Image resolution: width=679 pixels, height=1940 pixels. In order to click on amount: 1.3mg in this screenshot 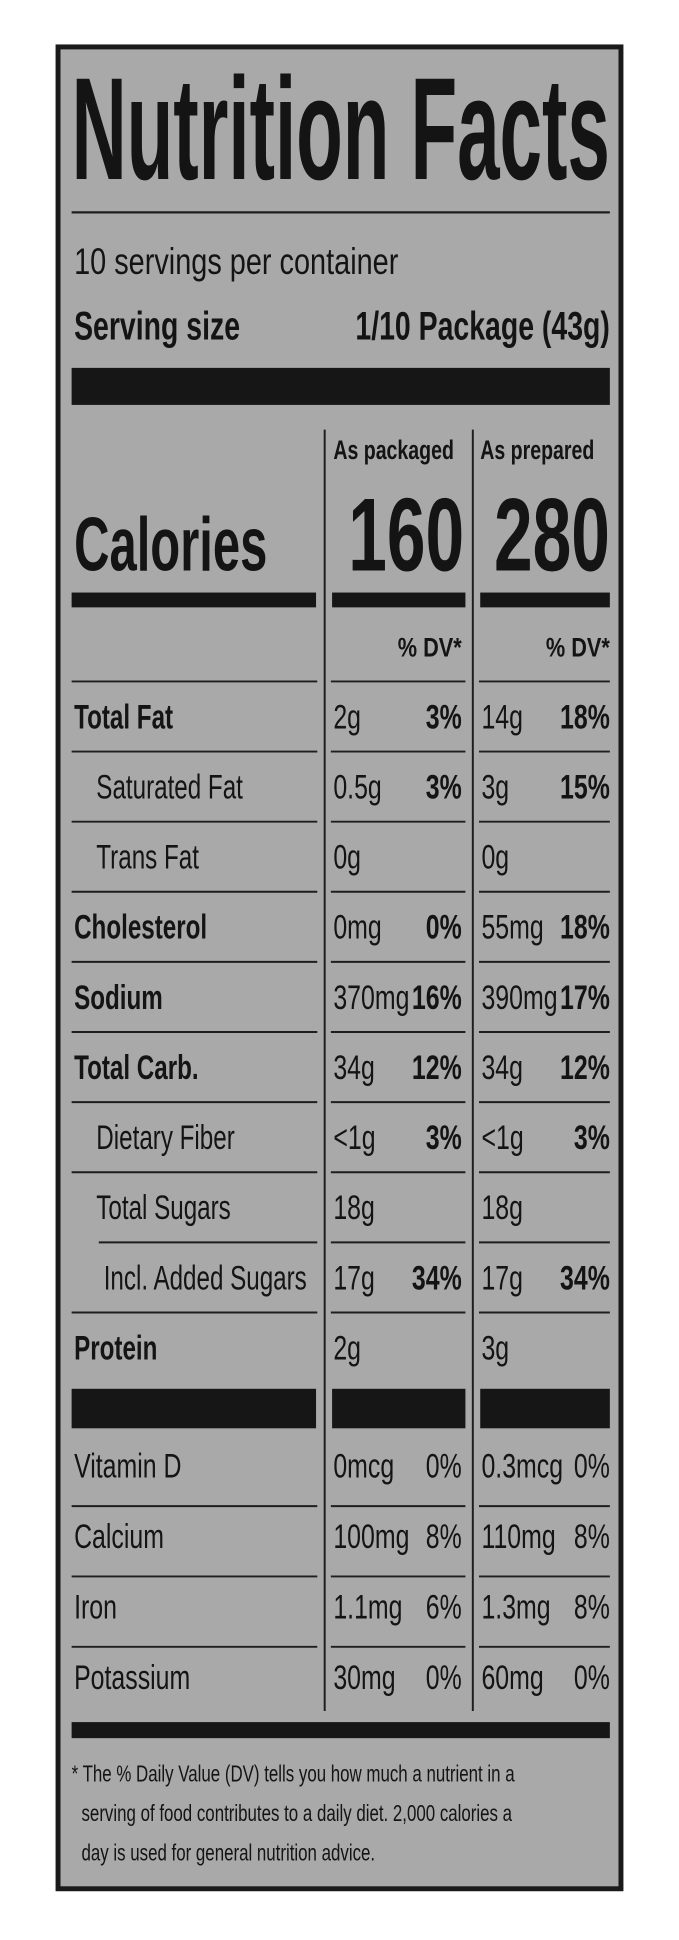, I will do `click(515, 1608)`.